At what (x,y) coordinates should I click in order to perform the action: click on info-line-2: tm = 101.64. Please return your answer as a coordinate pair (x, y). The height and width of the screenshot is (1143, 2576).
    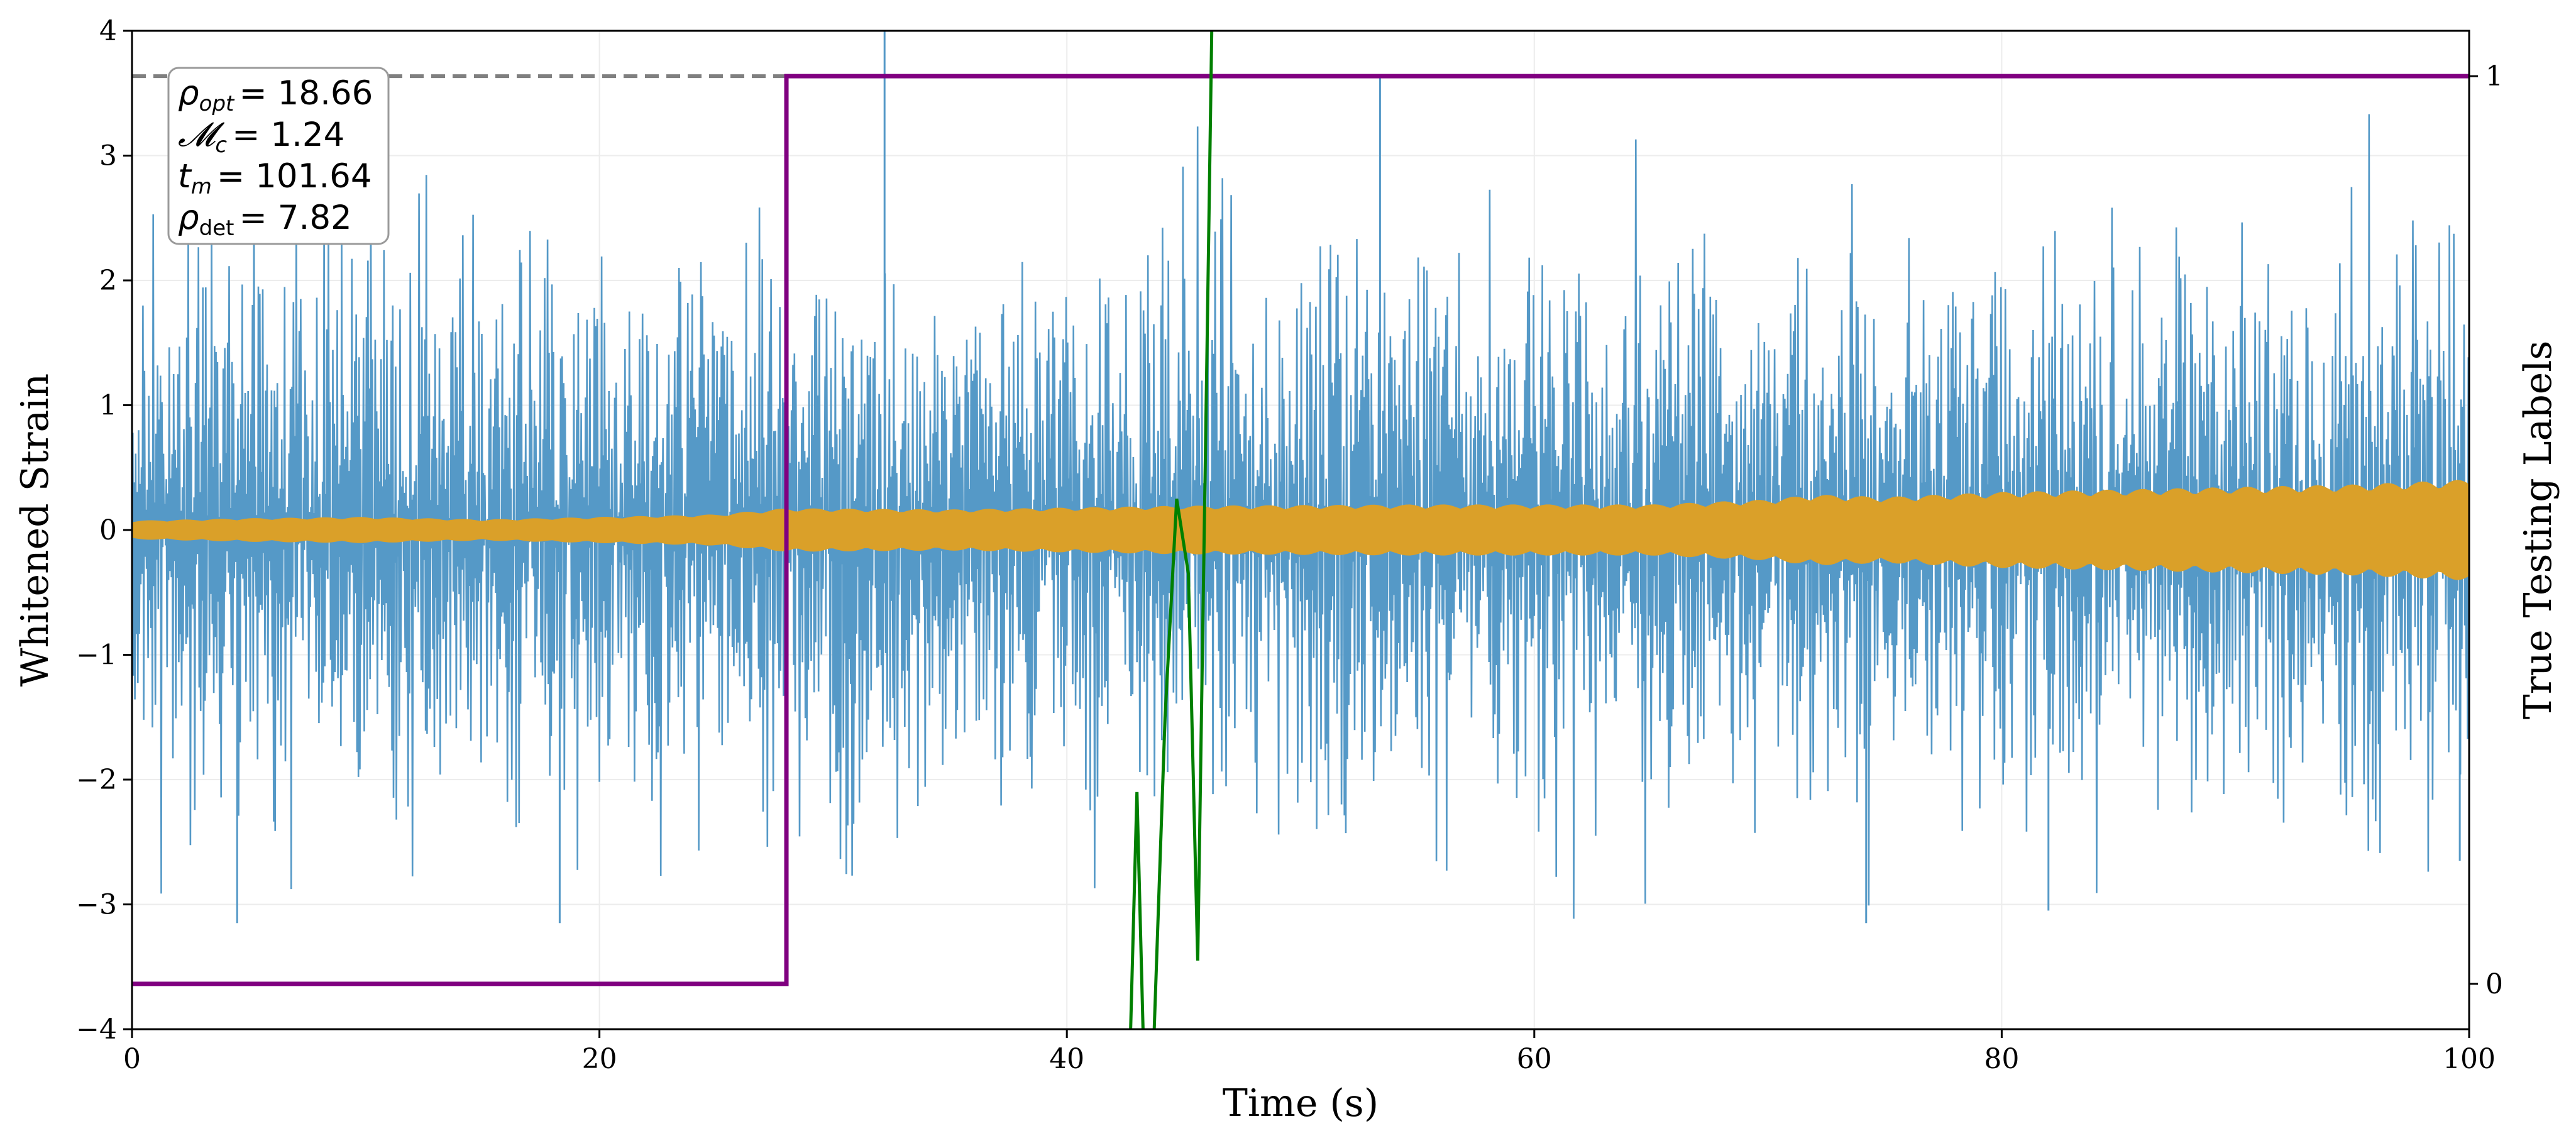
    Looking at the image, I should click on (275, 178).